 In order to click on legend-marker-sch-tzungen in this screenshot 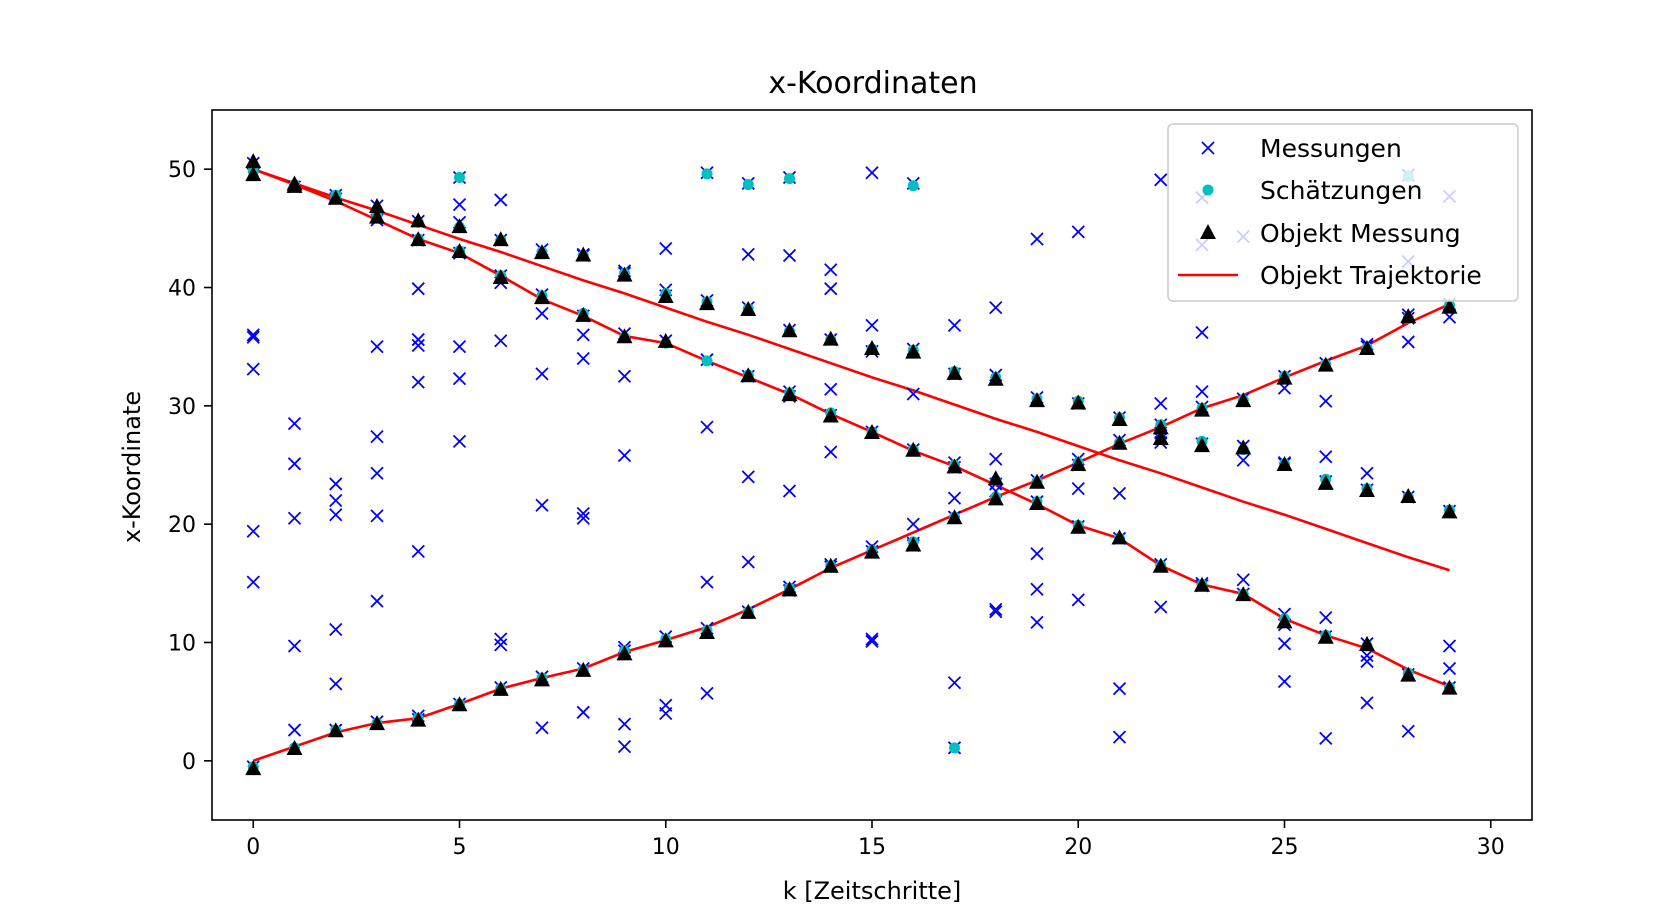, I will do `click(1208, 190)`.